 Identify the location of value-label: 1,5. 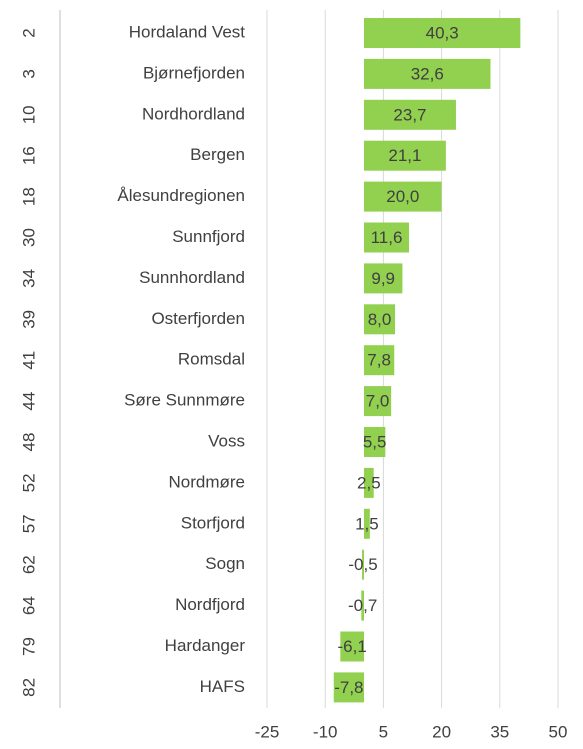
(367, 523).